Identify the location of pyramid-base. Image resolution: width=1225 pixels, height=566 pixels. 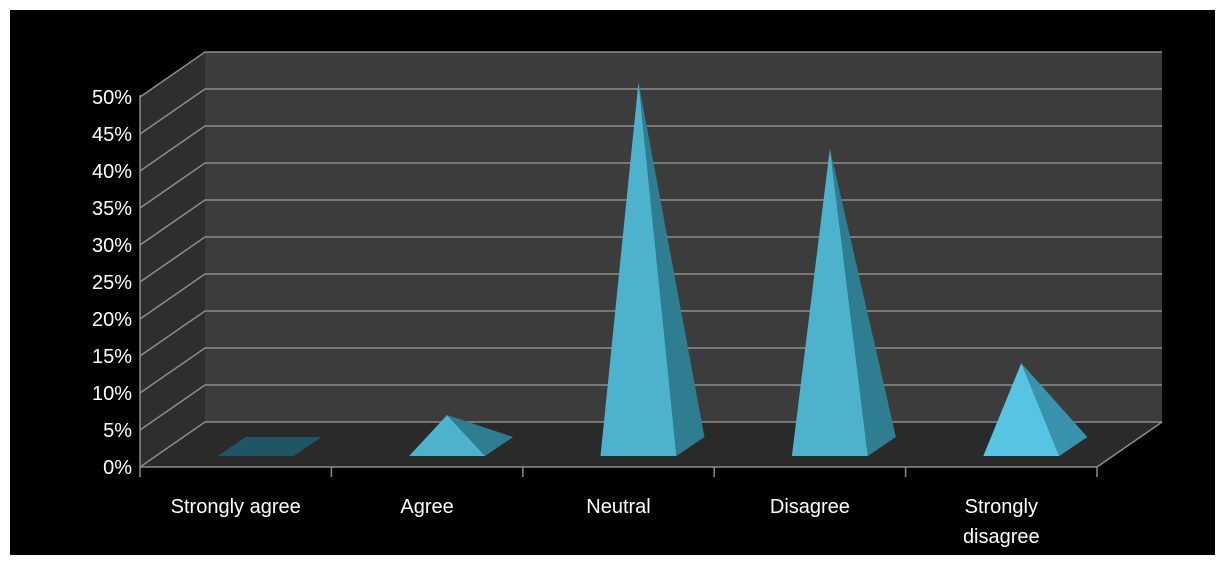
(269, 446).